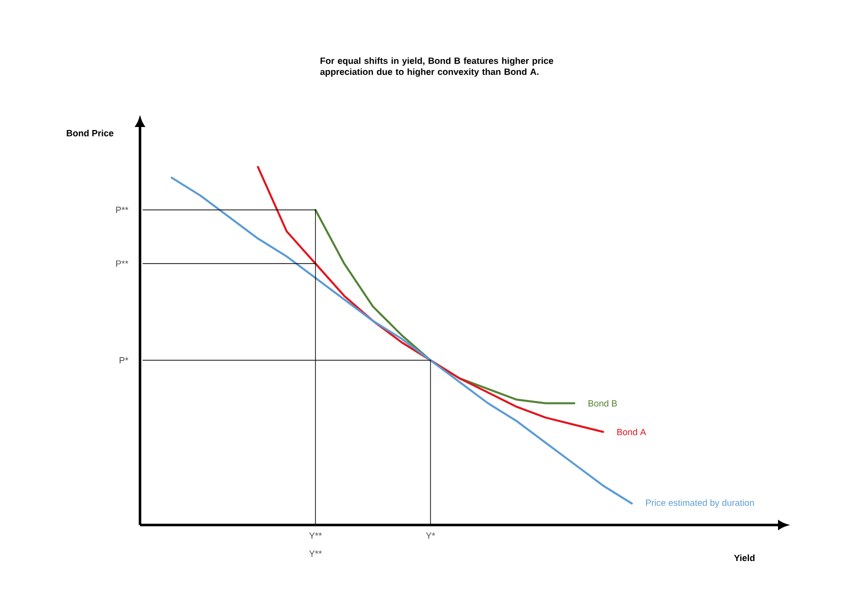 This screenshot has height=590, width=856. What do you see at coordinates (744, 558) in the screenshot?
I see `x-axis-title: Yield` at bounding box center [744, 558].